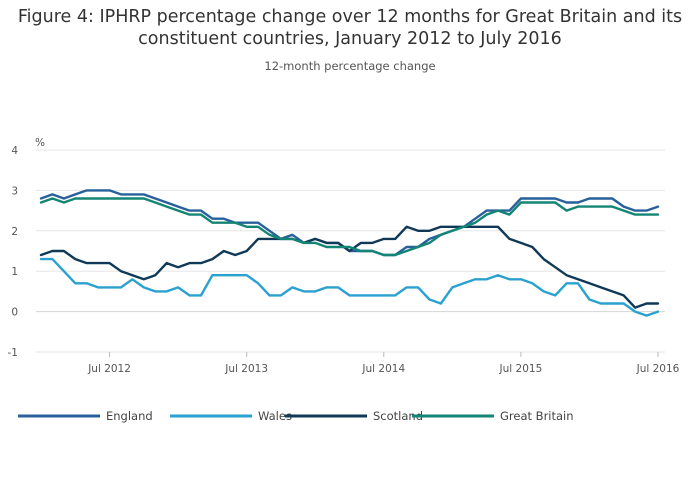 The image size is (700, 502). I want to click on legend-label: Scotland, so click(398, 416).